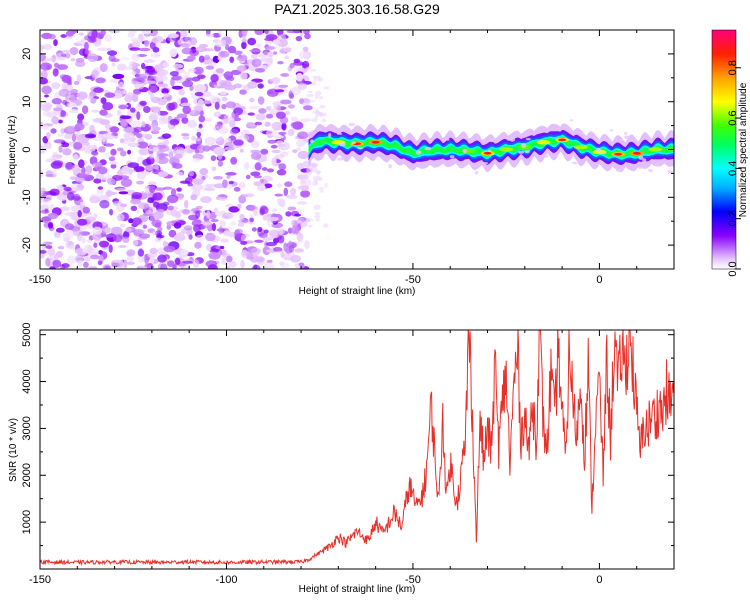 The height and width of the screenshot is (600, 750). What do you see at coordinates (733, 168) in the screenshot?
I see `colorbar-tick-label: 0.4` at bounding box center [733, 168].